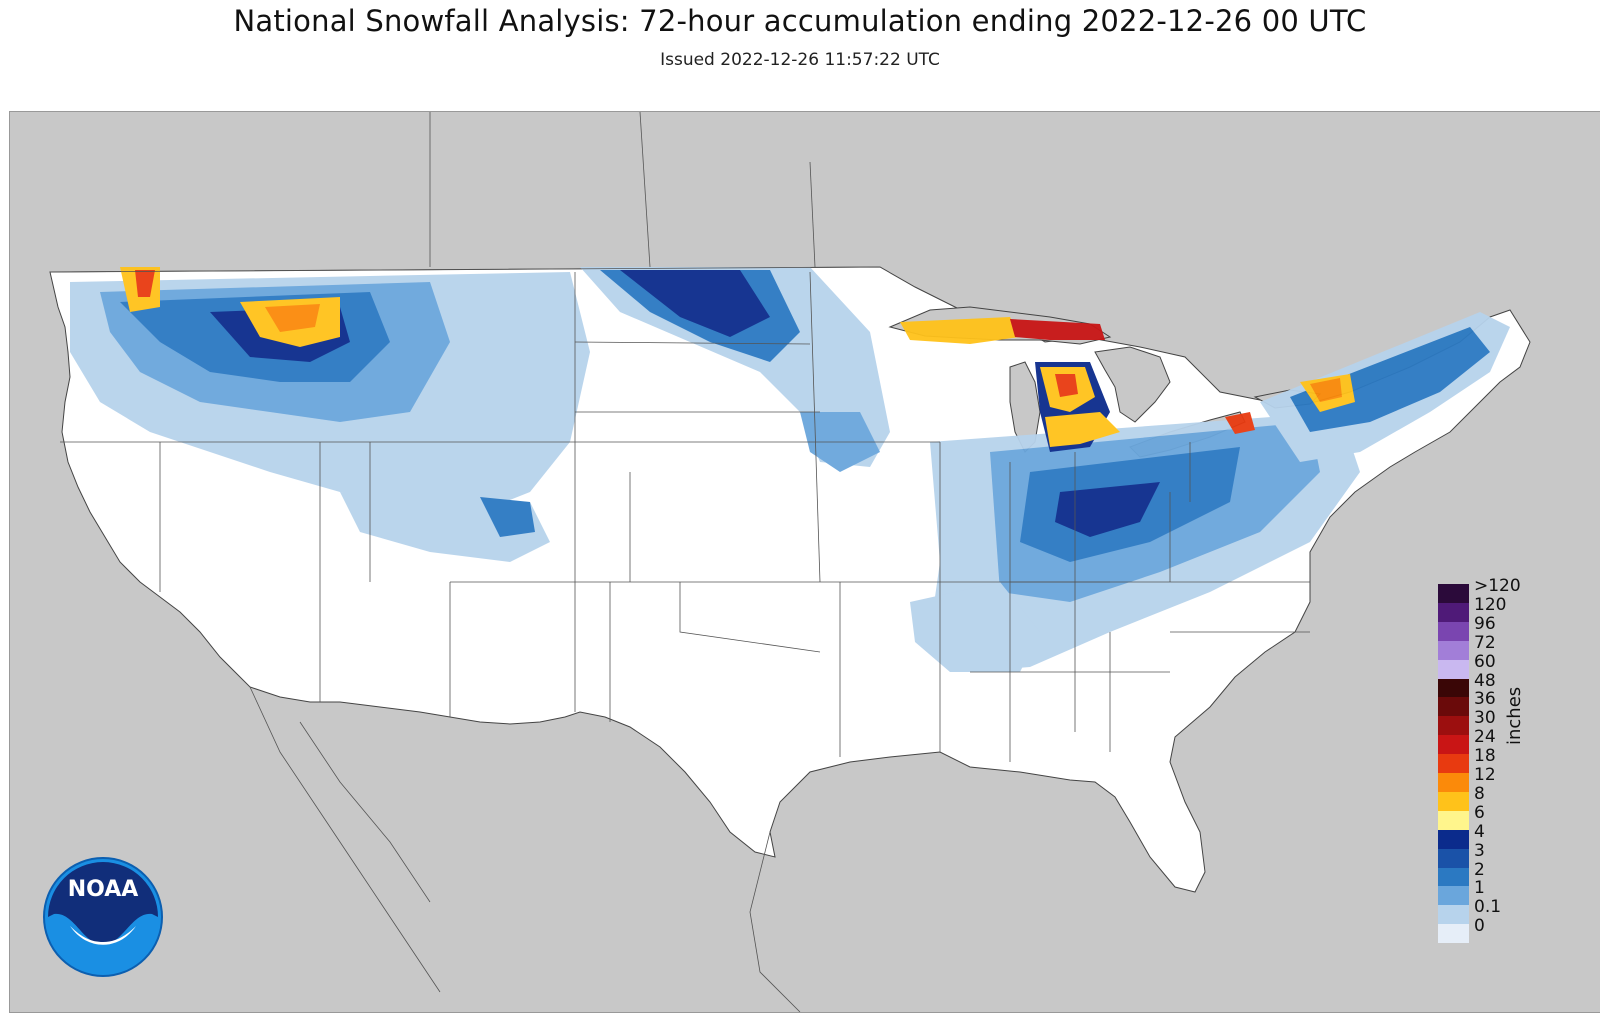 This screenshot has width=1600, height=1017. Describe the element at coordinates (1488, 907) in the screenshot. I see `legend-label: 0.1` at that location.